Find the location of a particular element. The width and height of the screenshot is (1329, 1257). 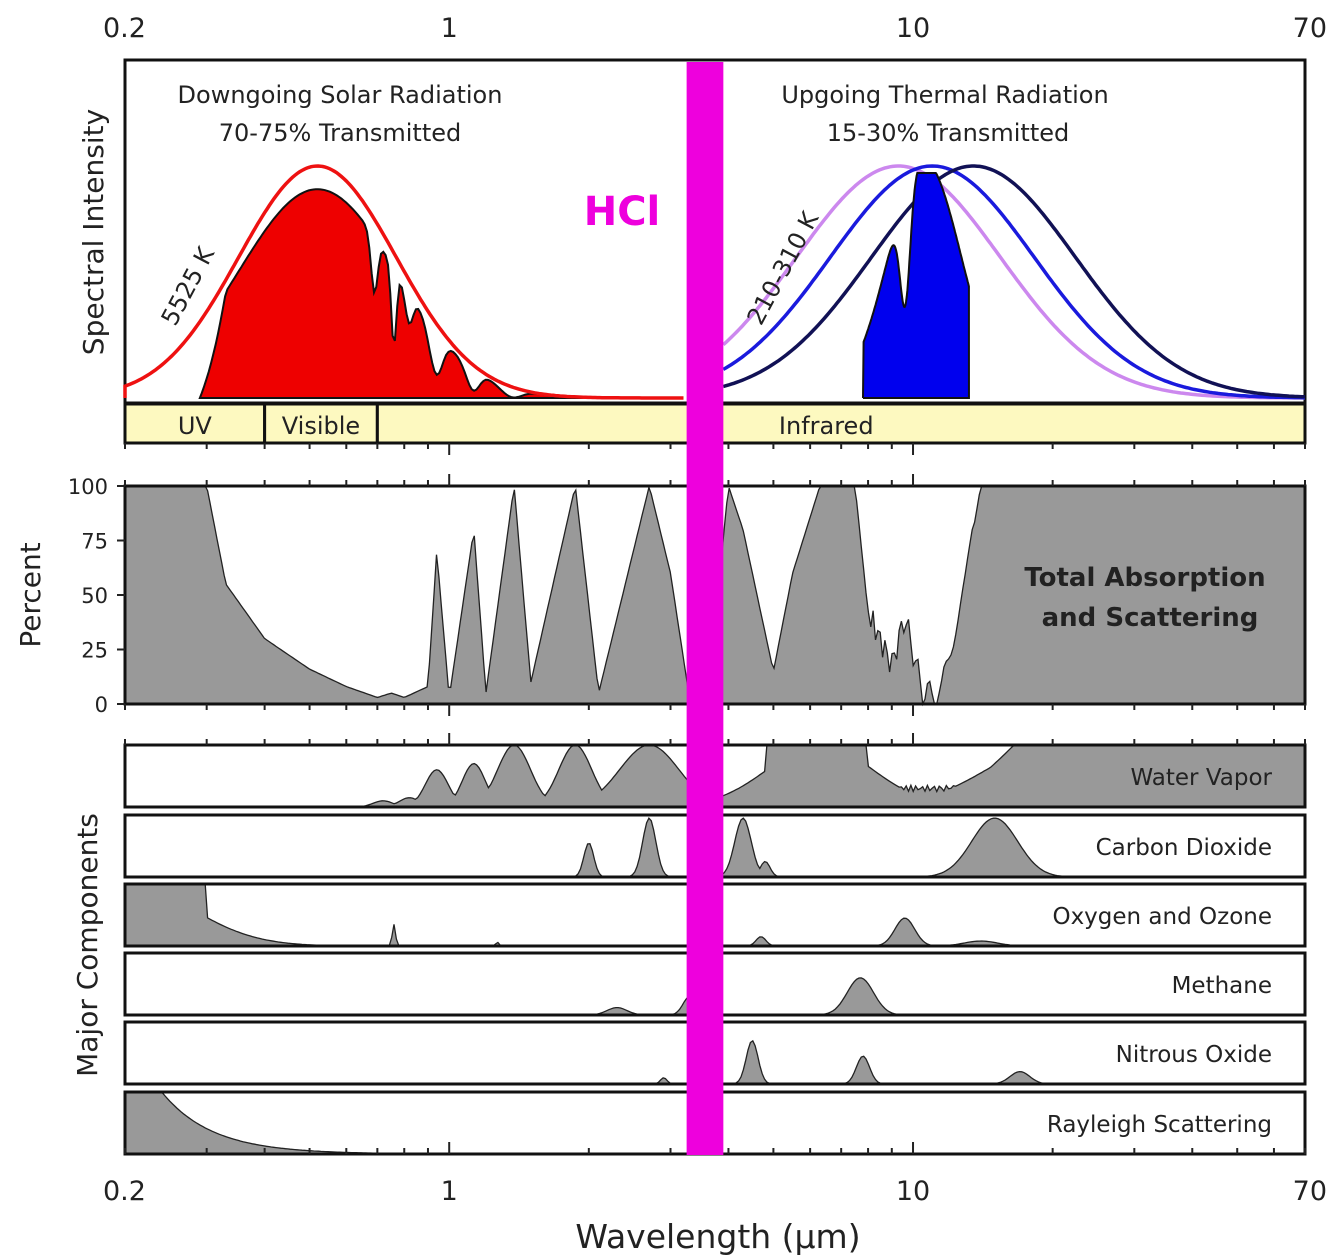

band-infrared is located at coordinates (841, 423).